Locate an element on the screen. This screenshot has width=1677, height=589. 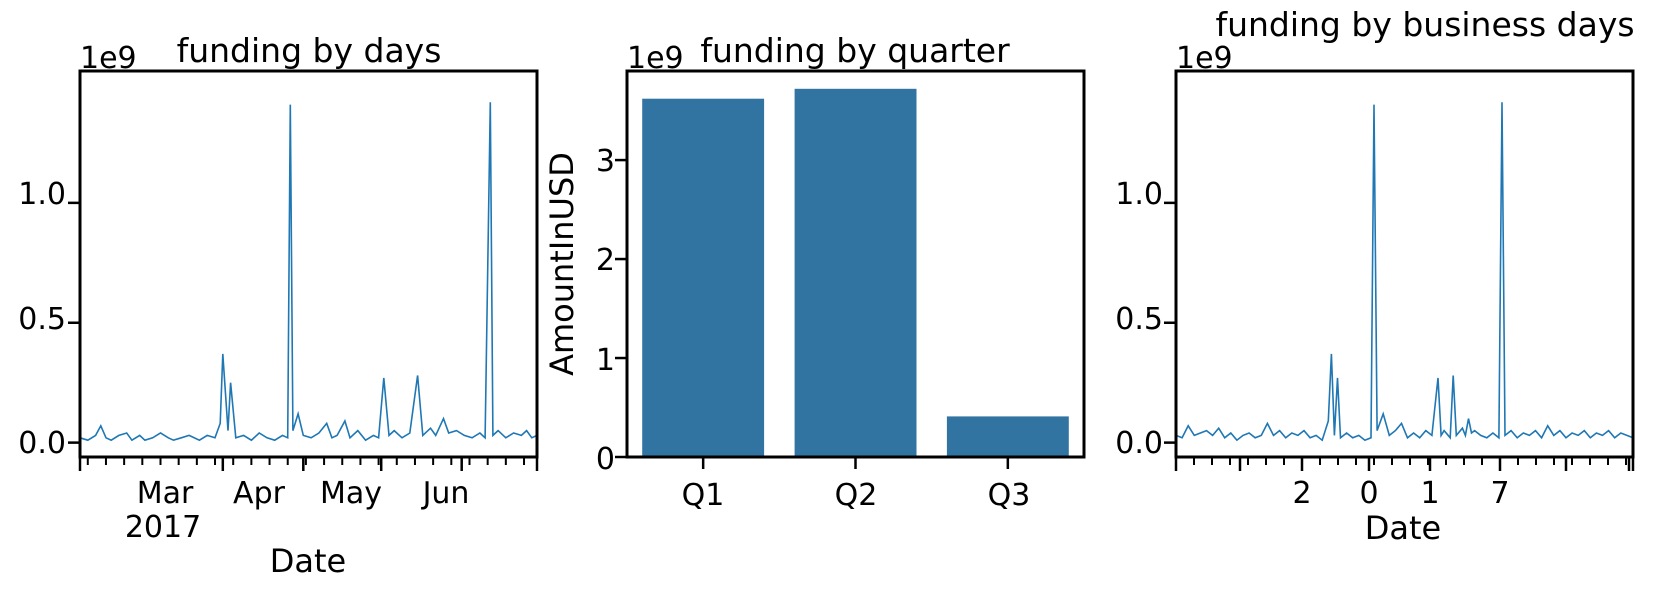
x-tick-label: Q2 is located at coordinates (856, 495).